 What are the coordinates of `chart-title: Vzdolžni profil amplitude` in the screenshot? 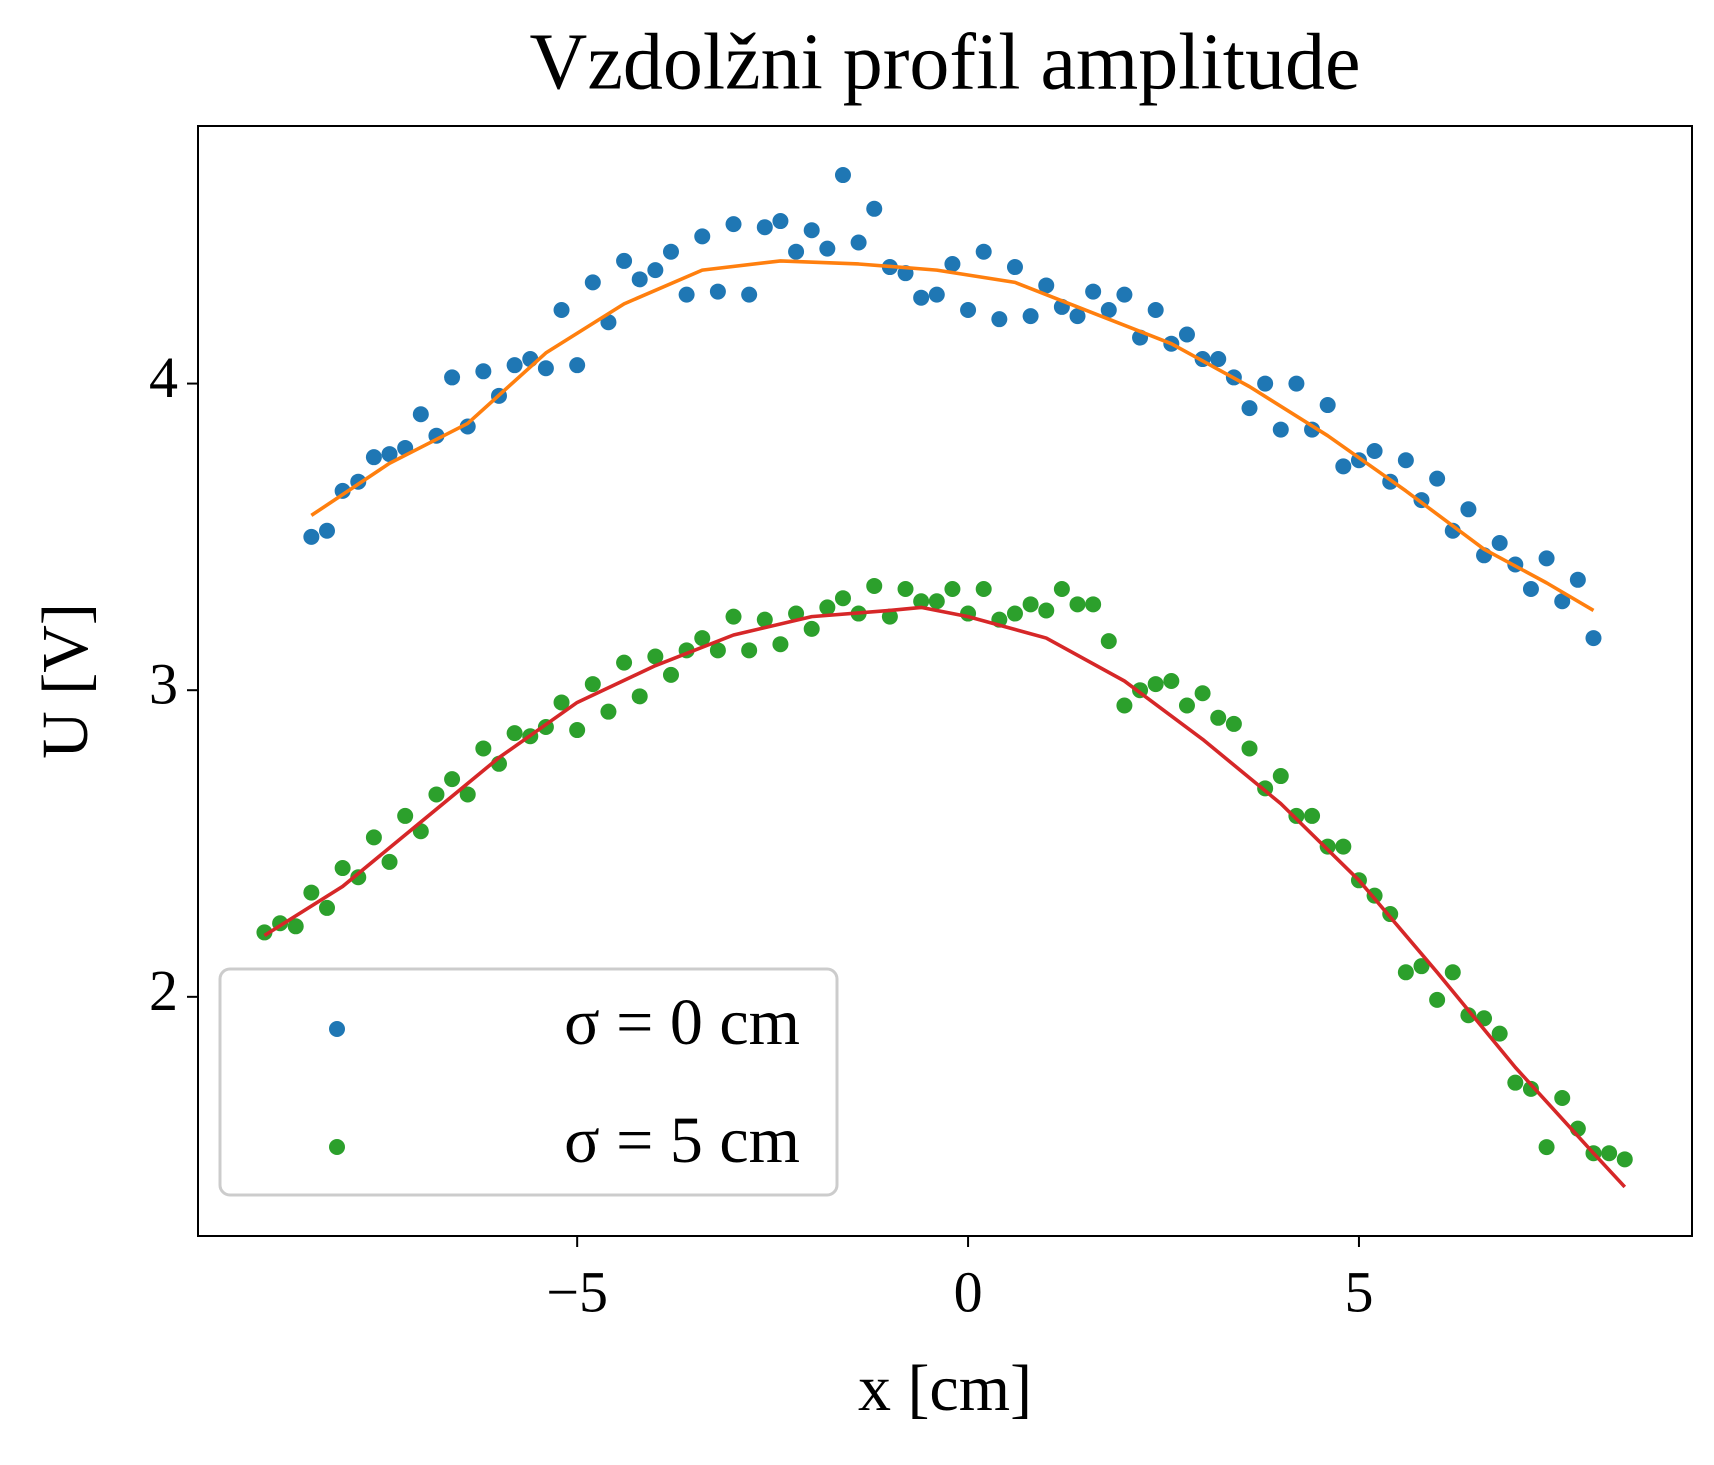 It's located at (945, 62).